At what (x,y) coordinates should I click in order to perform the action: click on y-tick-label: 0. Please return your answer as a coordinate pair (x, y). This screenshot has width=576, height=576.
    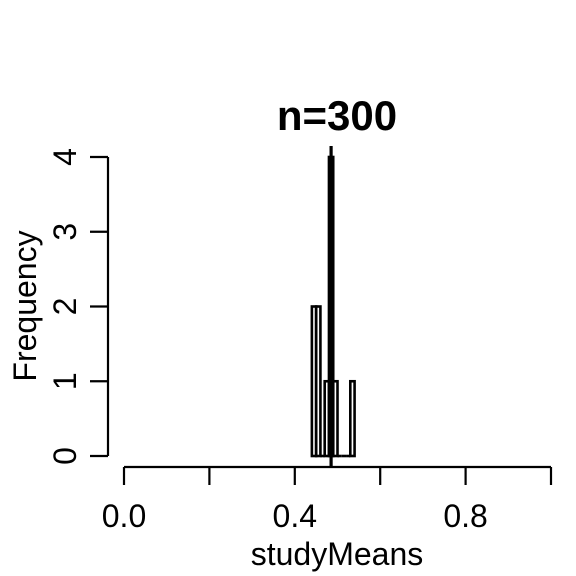
    Looking at the image, I should click on (65, 456).